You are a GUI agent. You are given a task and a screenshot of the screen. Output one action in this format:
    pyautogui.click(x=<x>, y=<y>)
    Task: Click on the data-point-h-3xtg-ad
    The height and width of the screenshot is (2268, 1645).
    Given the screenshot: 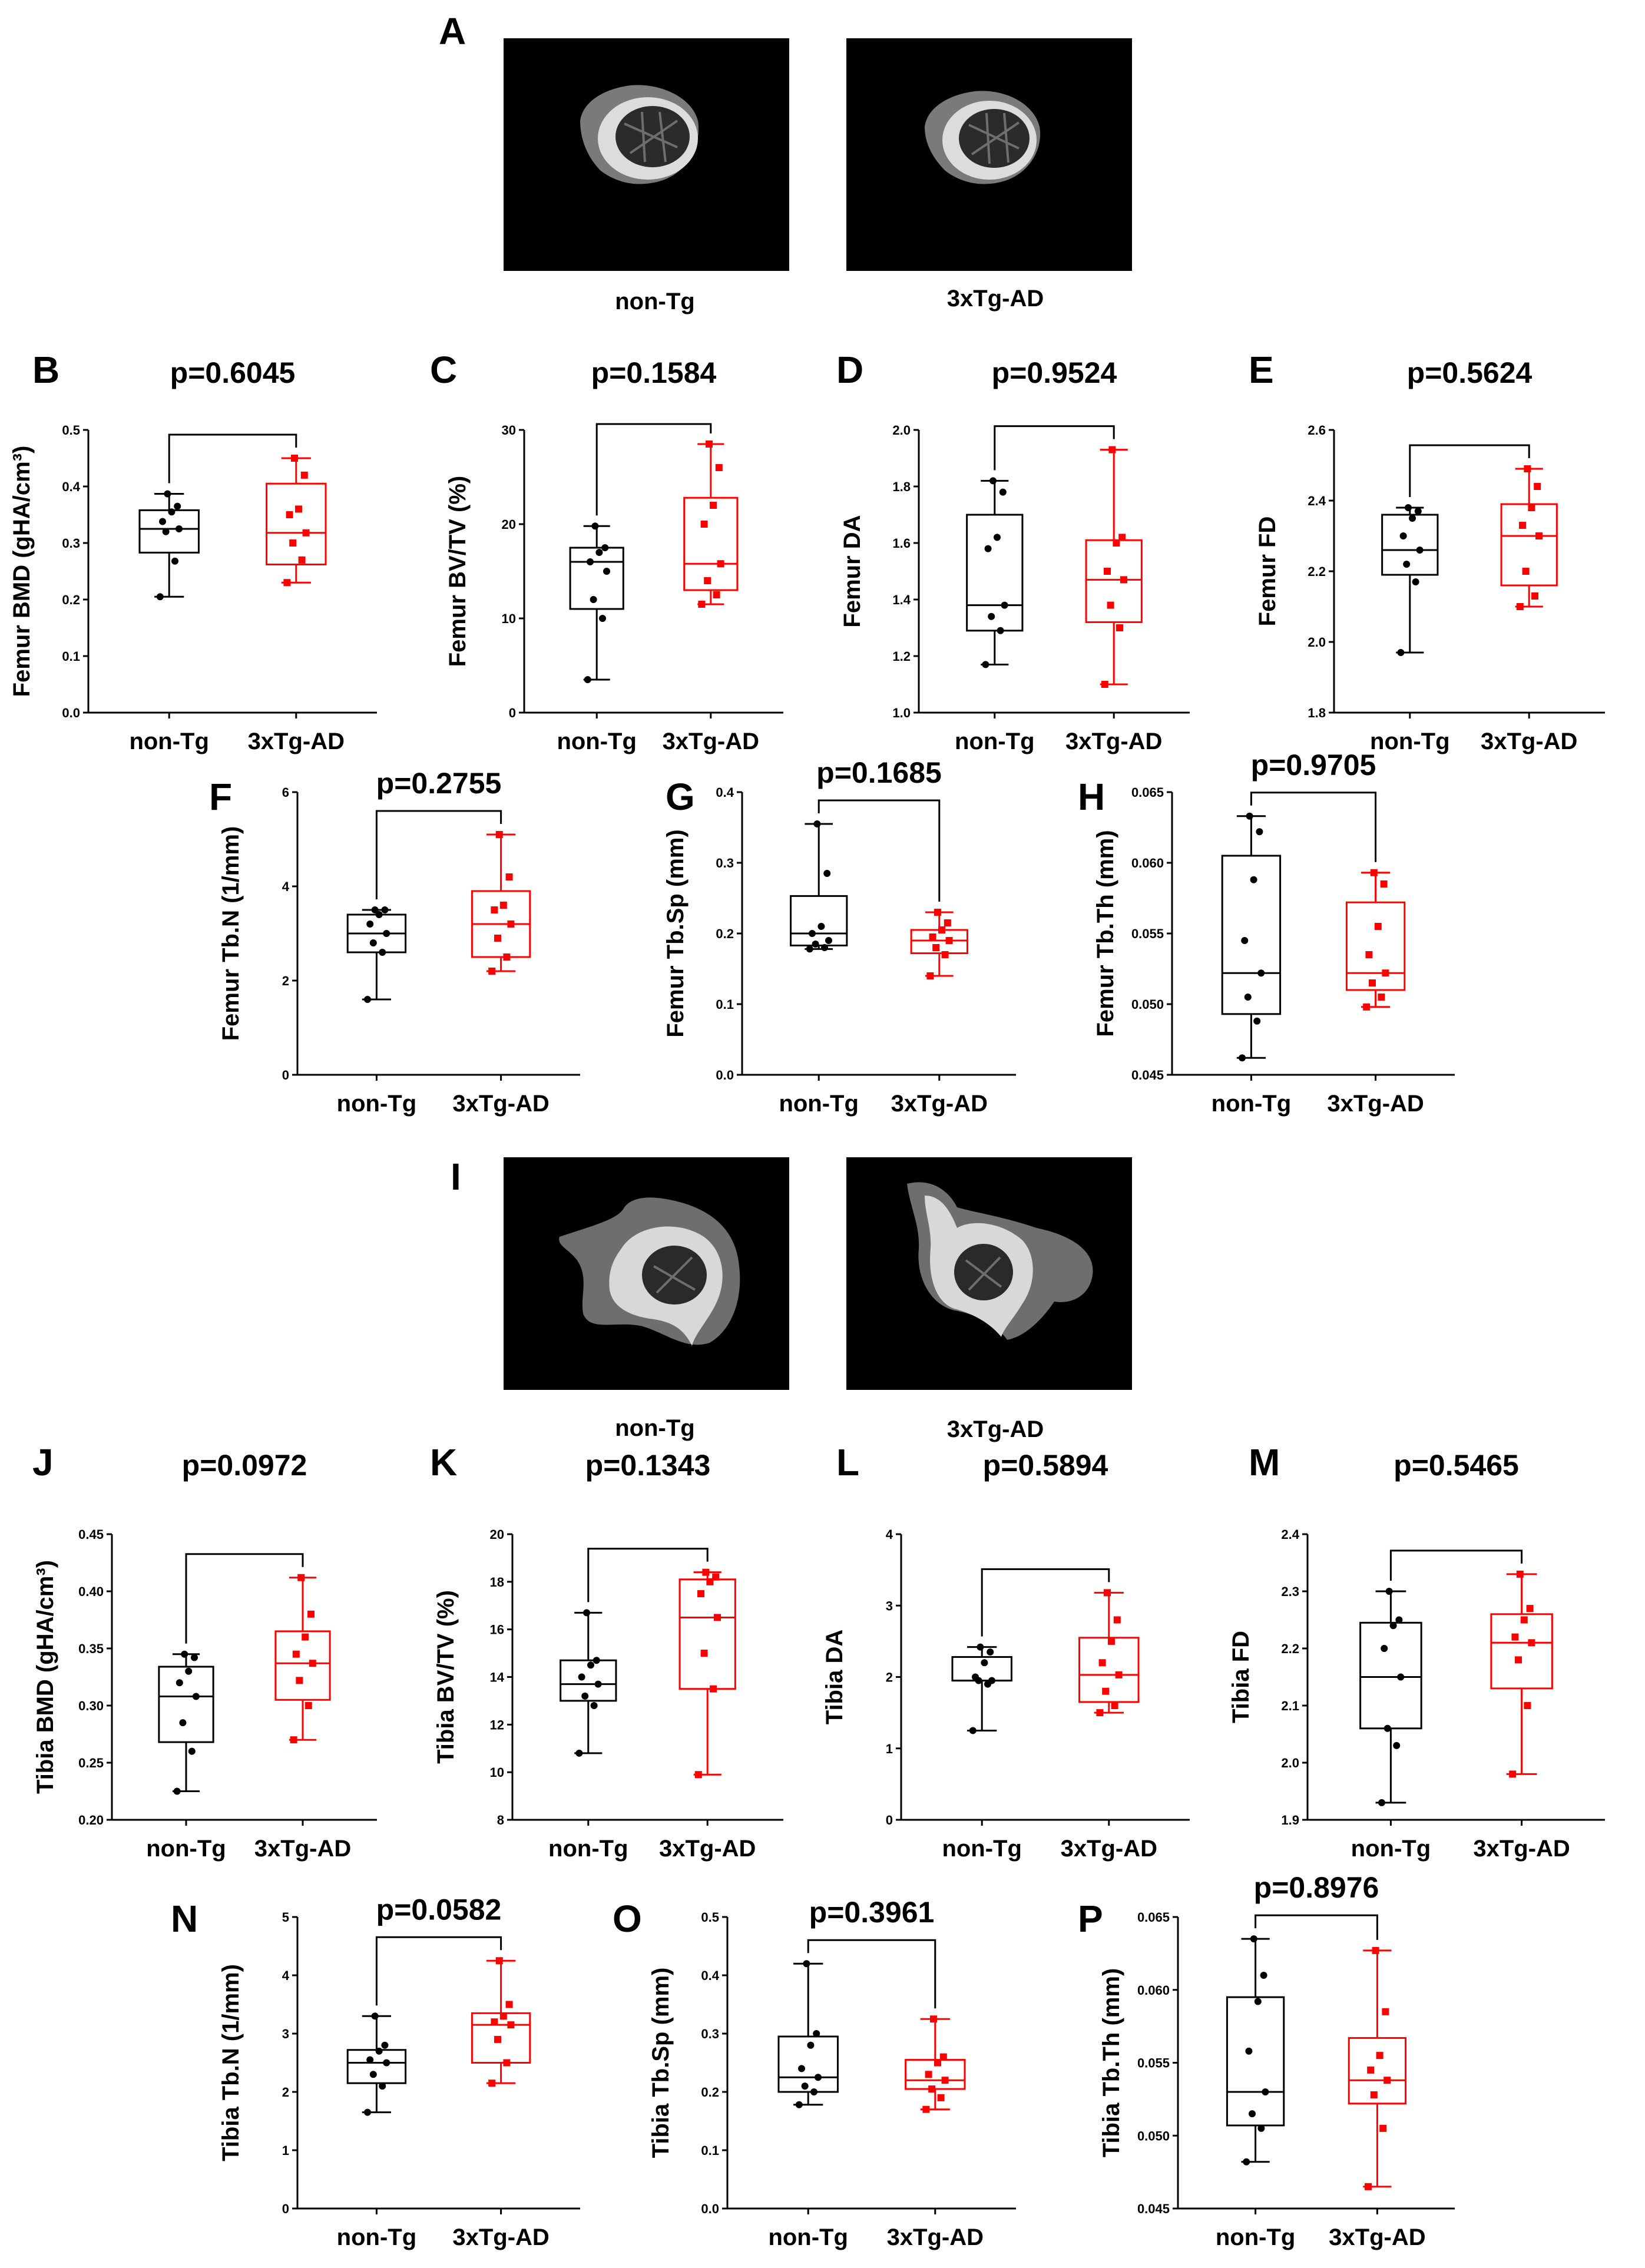 What is the action you would take?
    pyautogui.click(x=1372, y=982)
    